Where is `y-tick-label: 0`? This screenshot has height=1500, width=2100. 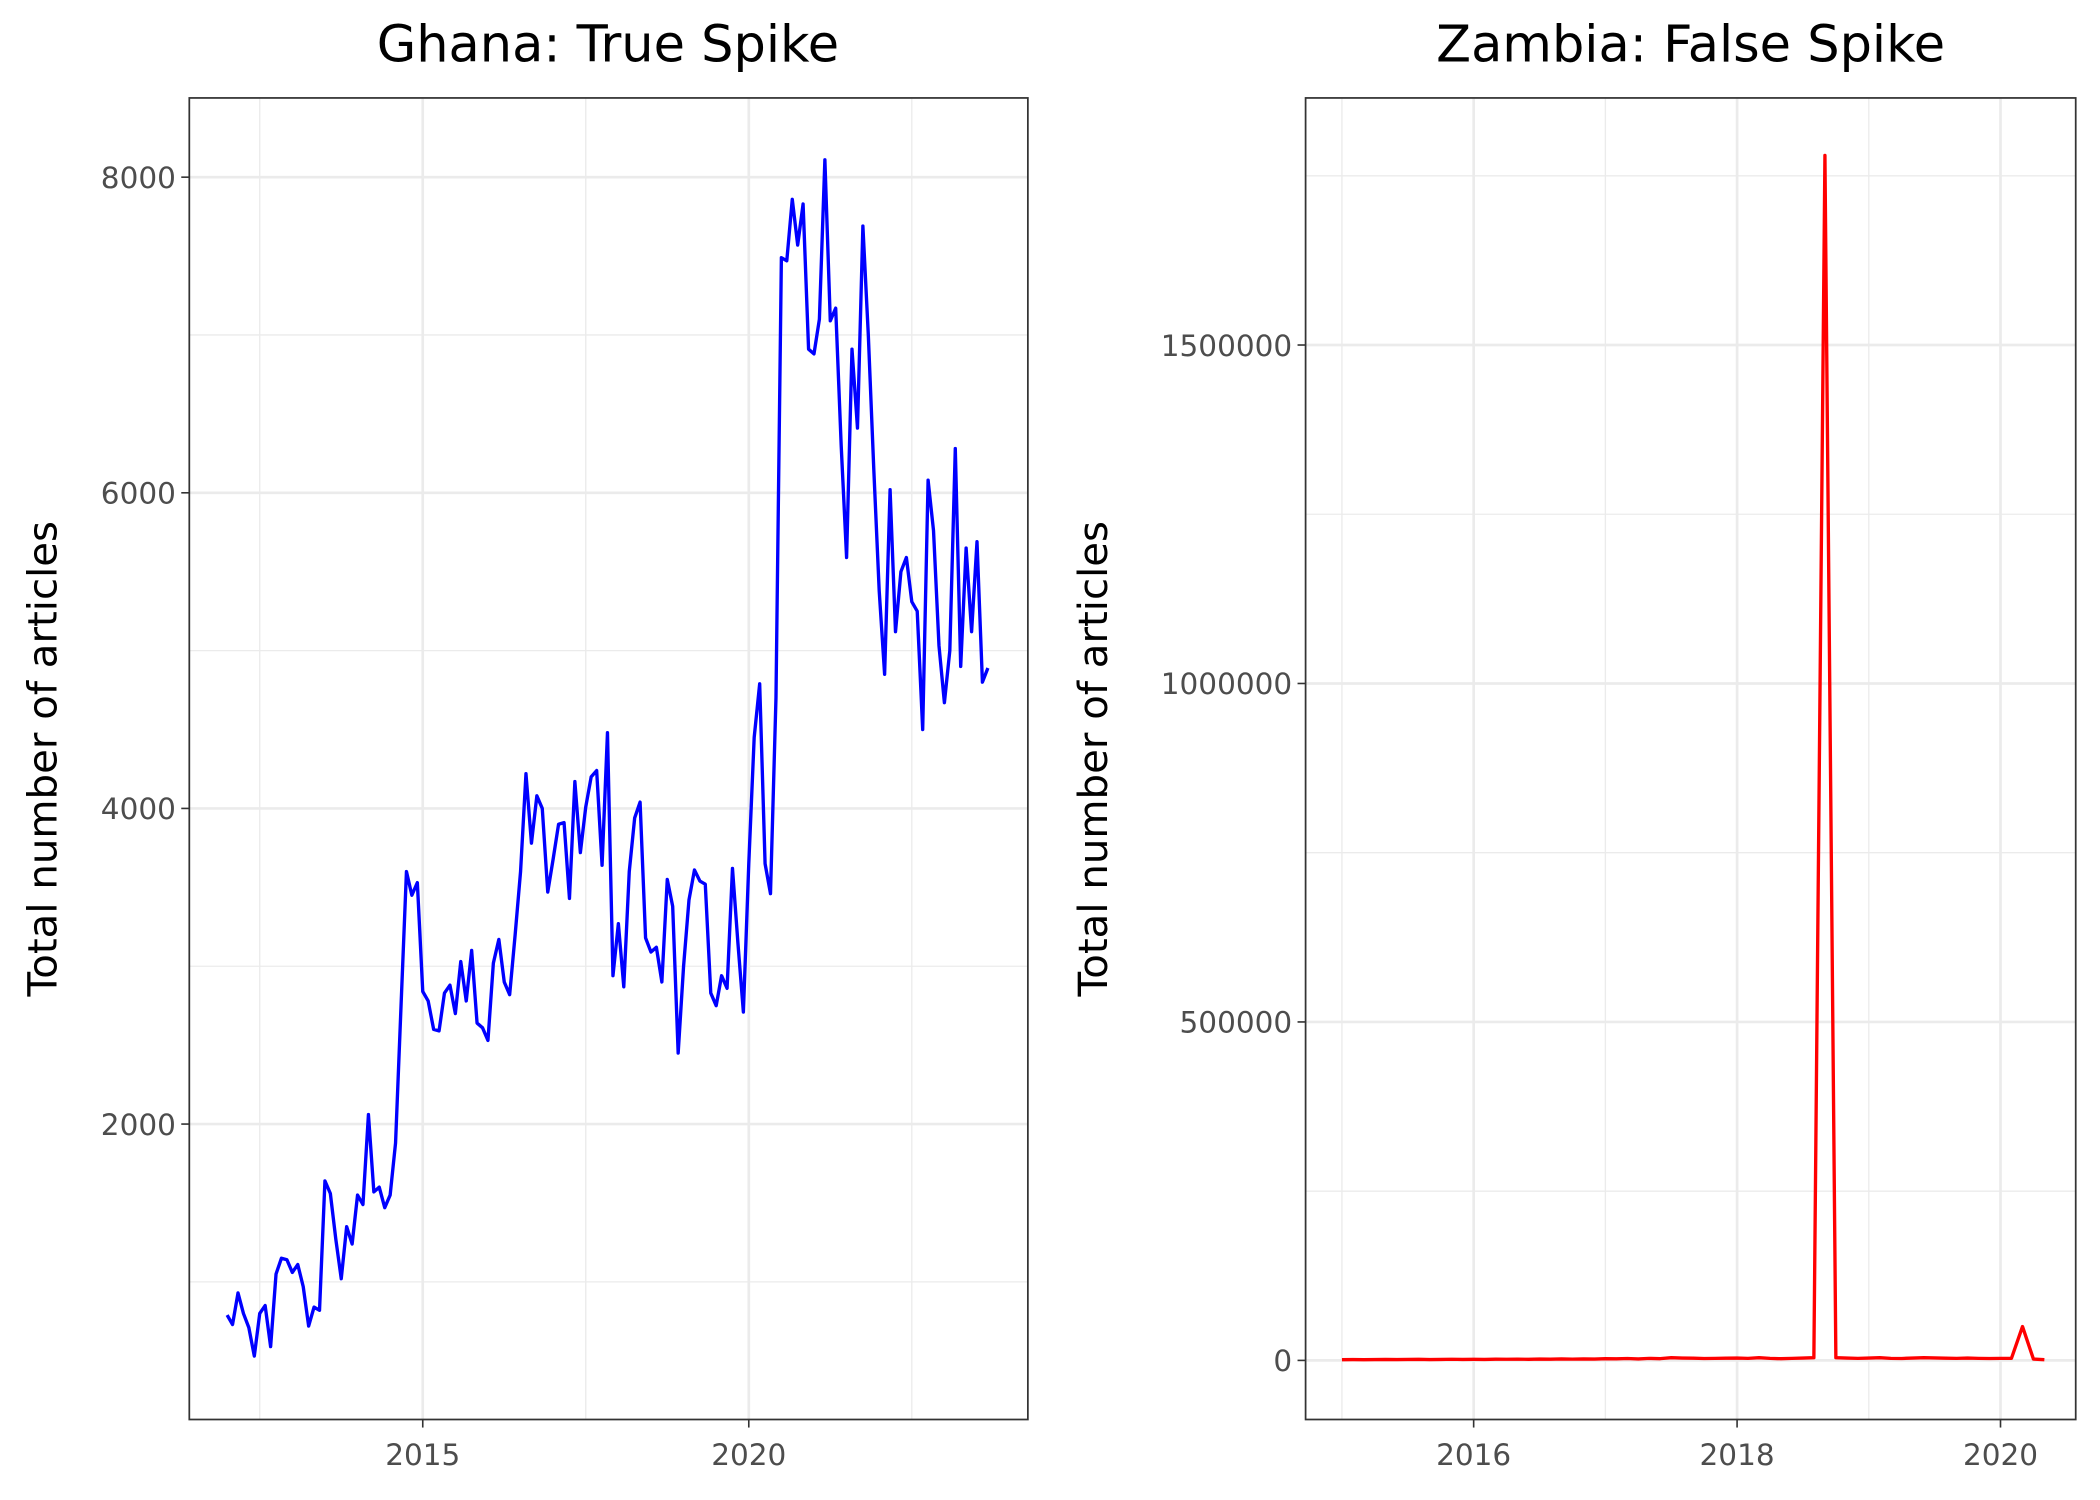 y-tick-label: 0 is located at coordinates (1282, 1361).